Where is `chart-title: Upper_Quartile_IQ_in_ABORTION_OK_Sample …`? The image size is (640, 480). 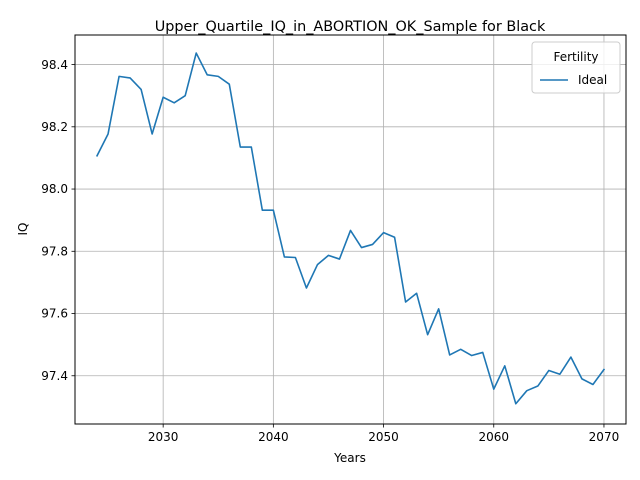
chart-title: Upper_Quartile_IQ_in_ABORTION_OK_Sample … is located at coordinates (350, 27).